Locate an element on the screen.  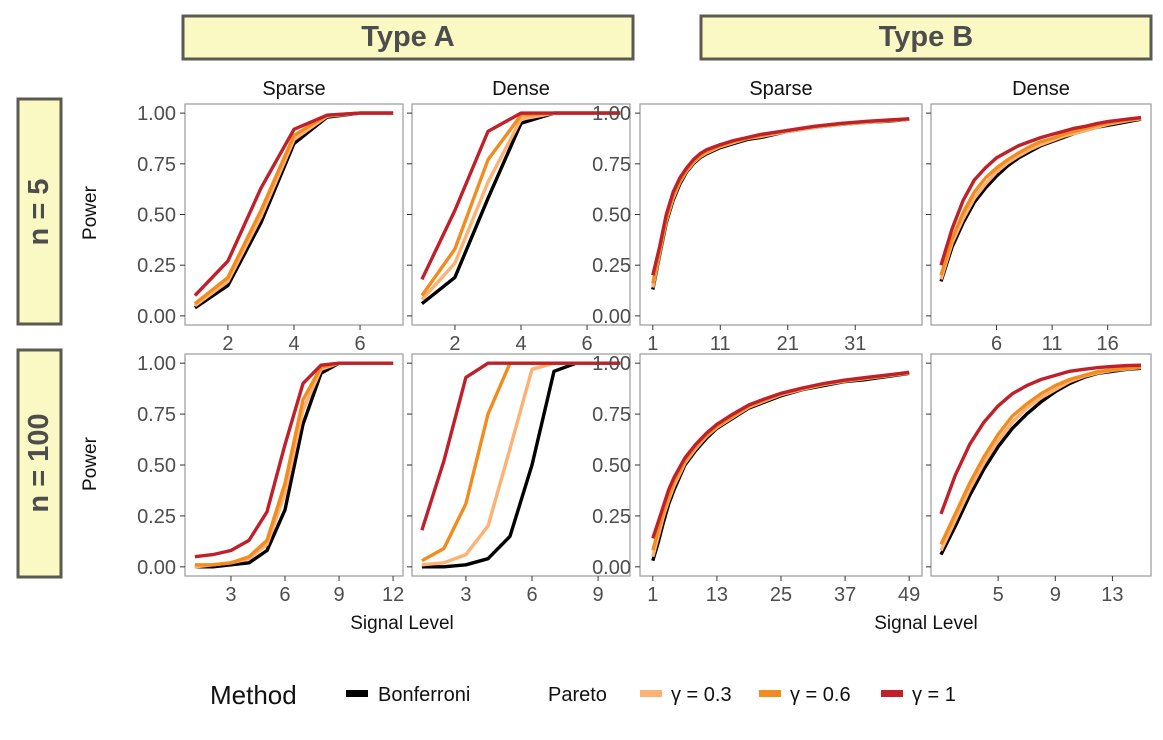
legend-swatch-g1 is located at coordinates (892, 693).